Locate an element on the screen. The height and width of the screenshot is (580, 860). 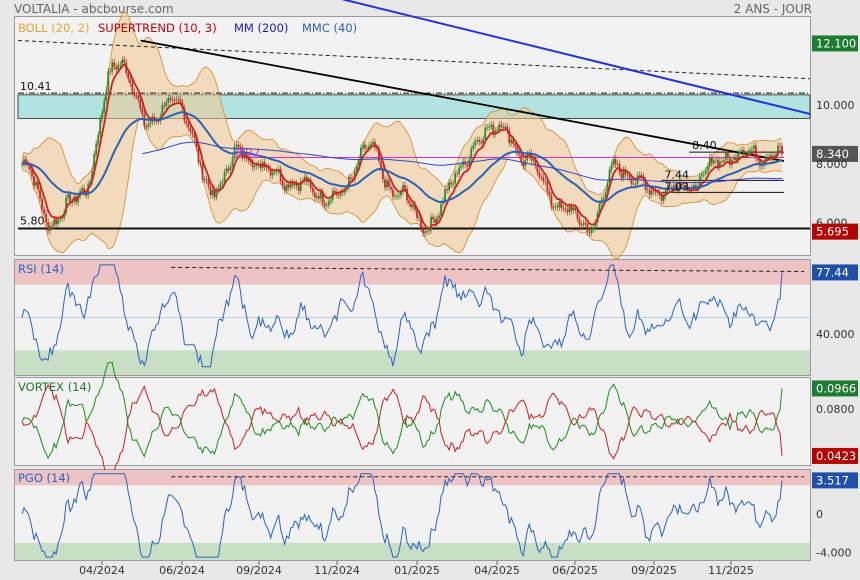
legend-item: MM (200) is located at coordinates (261, 28).